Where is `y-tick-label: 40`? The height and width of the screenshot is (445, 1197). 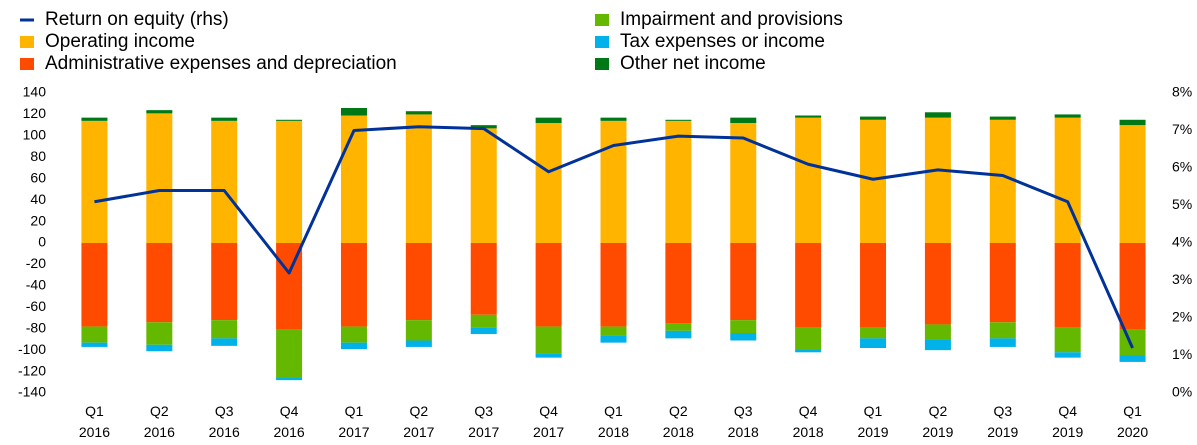 y-tick-label: 40 is located at coordinates (38, 199).